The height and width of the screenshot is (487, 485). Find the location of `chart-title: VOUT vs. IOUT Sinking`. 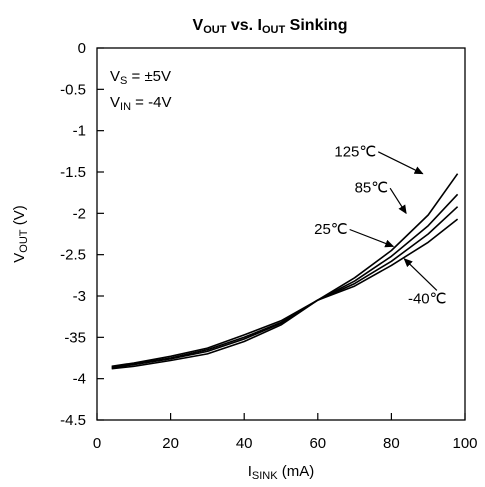

chart-title: VOUT vs. IOUT Sinking is located at coordinates (270, 26).